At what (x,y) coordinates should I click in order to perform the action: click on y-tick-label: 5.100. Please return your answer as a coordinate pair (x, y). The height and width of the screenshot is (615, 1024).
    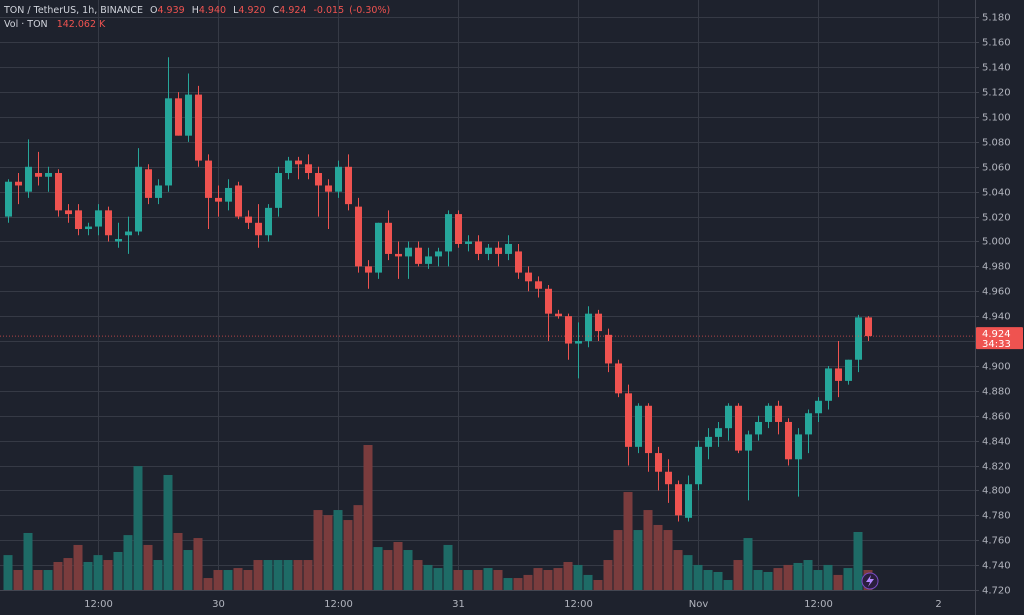
    Looking at the image, I should click on (996, 118).